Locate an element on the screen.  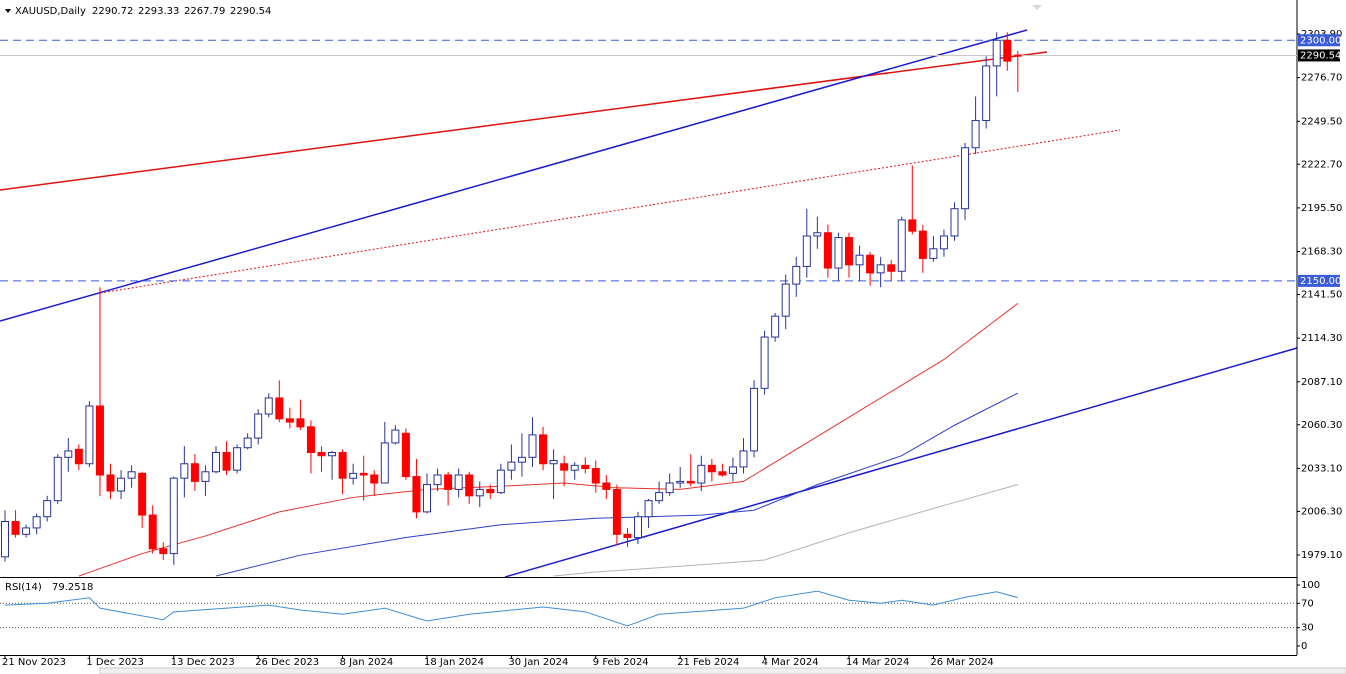
level-label: 2300.00 is located at coordinates (1320, 40).